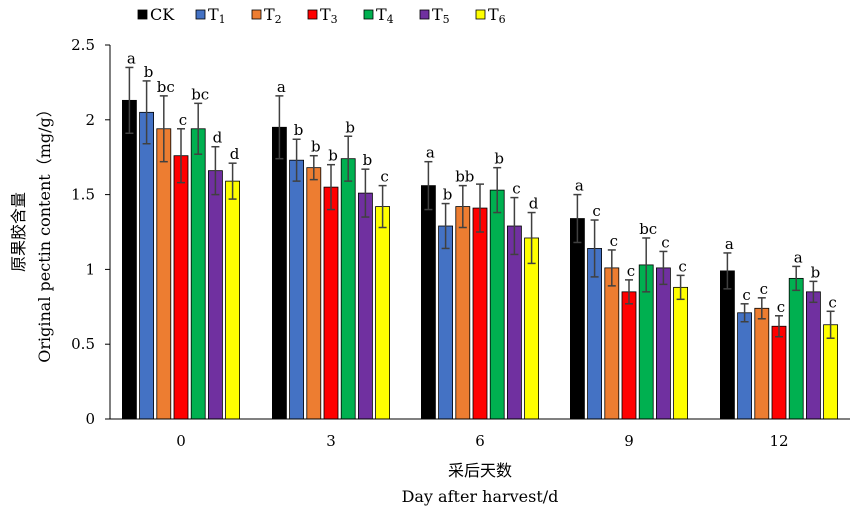  Describe the element at coordinates (441, 15) in the screenshot. I see `legend-label: T5` at that location.